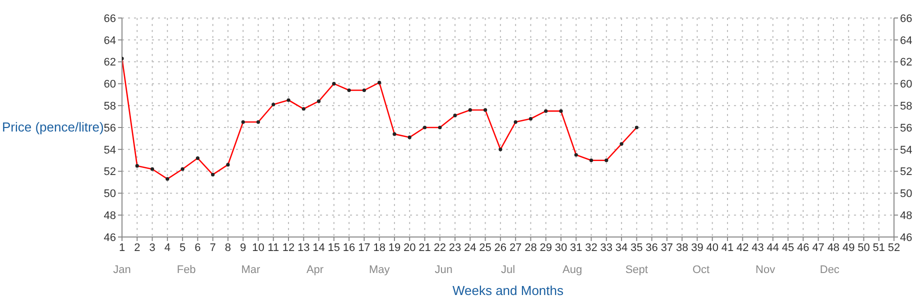 This screenshot has width=918, height=300. Describe the element at coordinates (906, 40) in the screenshot. I see `y2-tick-label: 64` at that location.